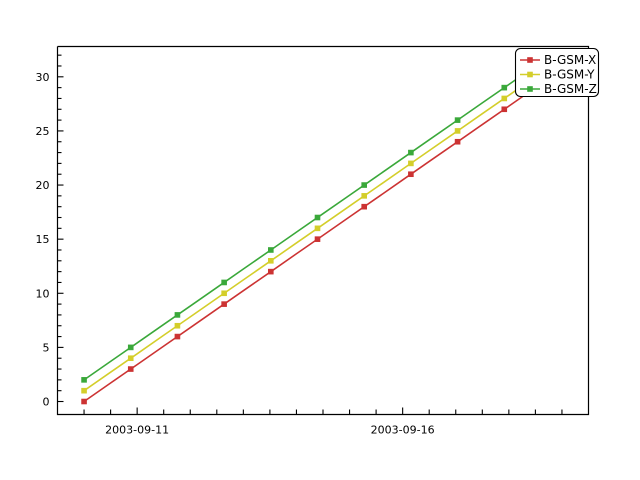 This screenshot has height=480, width=640. I want to click on x-axis-tick-labels: 2003-09-11 2003-09-16, so click(269, 430).